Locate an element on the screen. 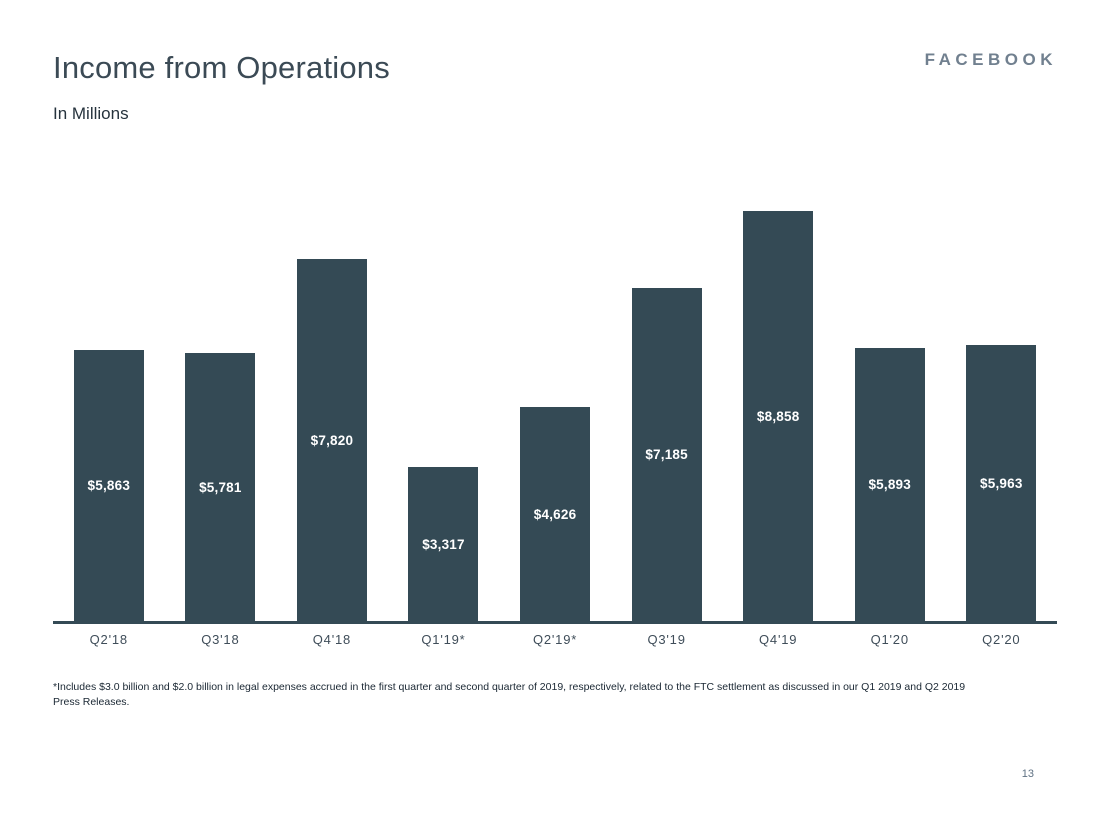  bar-value-label: $5,863 is located at coordinates (109, 485).